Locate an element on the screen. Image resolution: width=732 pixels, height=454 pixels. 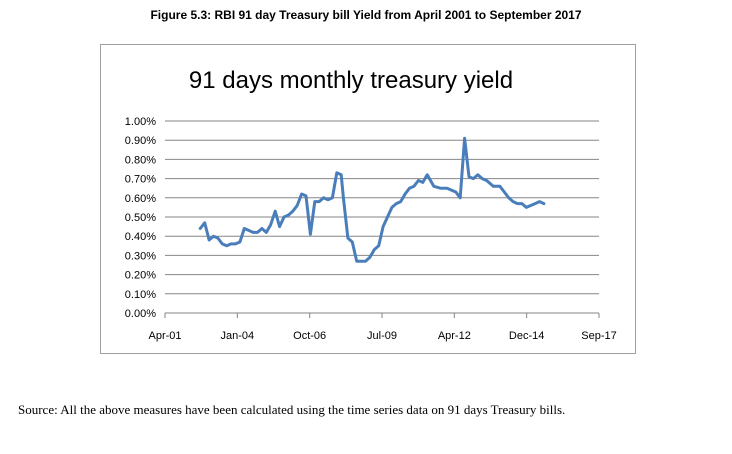
y-tick-label: 0.50% is located at coordinates (140, 218).